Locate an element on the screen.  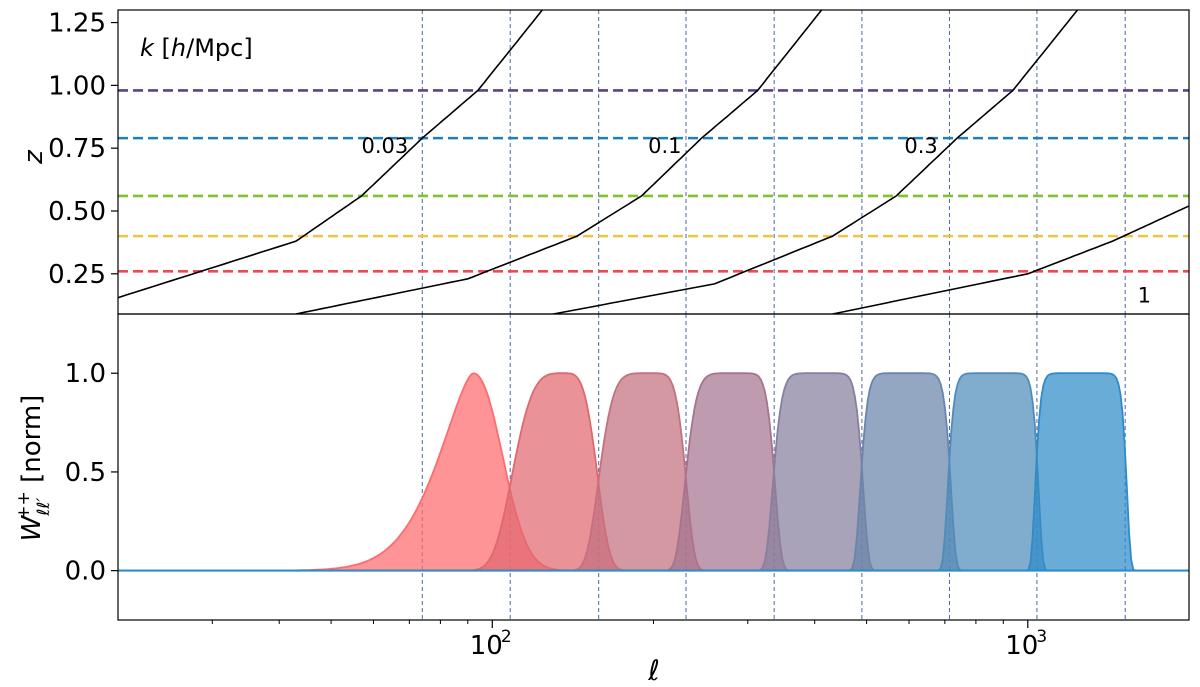
top-y-ticks: 0.25 0.50 0.75 1.00 1.25 is located at coordinates (83, 149).